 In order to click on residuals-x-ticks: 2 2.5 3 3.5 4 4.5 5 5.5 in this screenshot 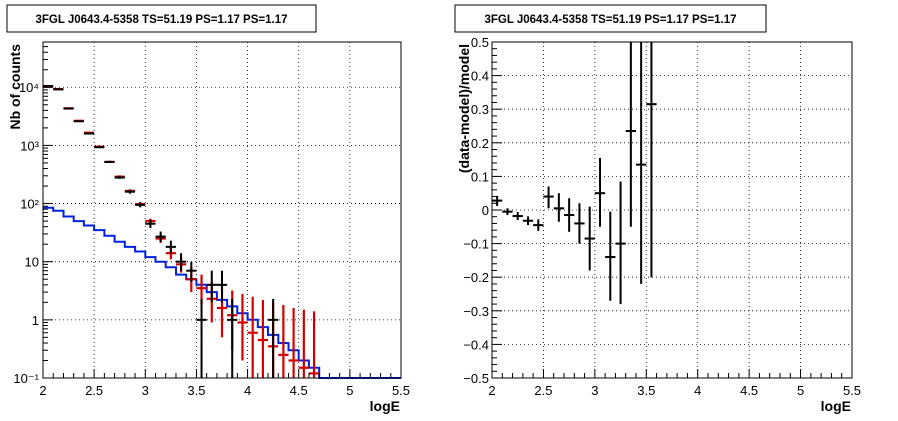, I will do `click(674, 383)`.